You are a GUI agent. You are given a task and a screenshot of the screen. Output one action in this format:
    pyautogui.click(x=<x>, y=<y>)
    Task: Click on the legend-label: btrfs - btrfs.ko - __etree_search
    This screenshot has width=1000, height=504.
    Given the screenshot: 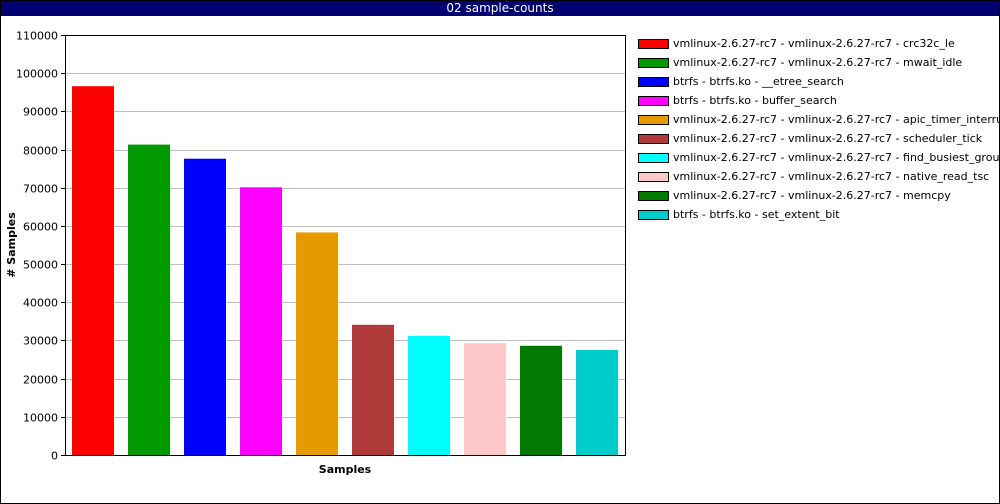 What is the action you would take?
    pyautogui.click(x=758, y=81)
    